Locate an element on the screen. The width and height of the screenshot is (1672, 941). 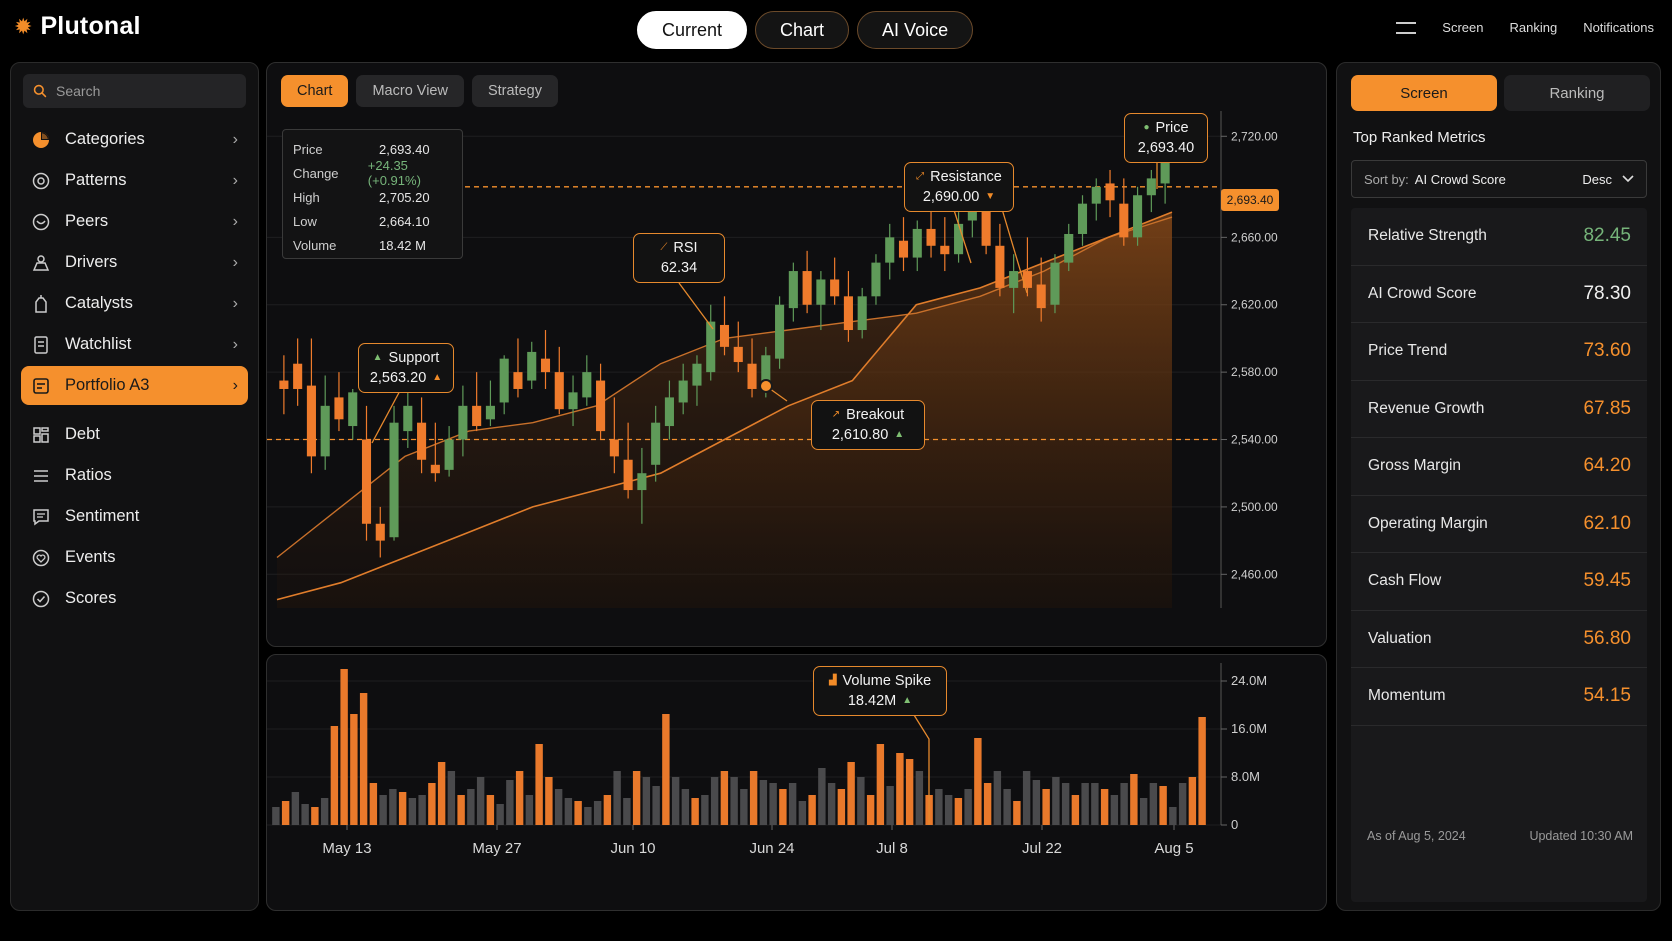
sidebar-item-portfolio-a3: Portfolio A3 › is located at coordinates (134, 385).